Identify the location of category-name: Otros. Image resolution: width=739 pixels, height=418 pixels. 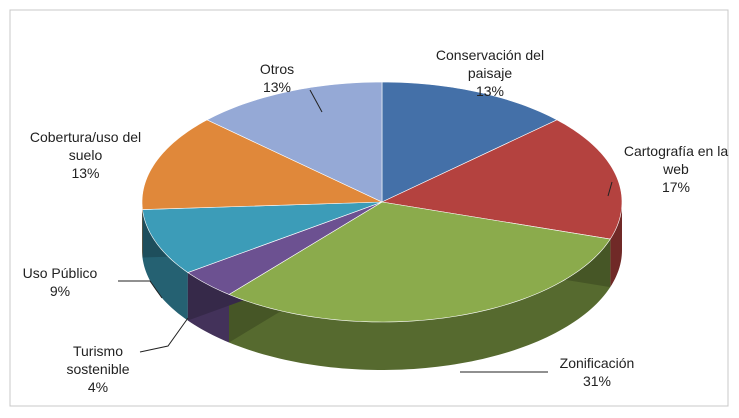
(277, 69).